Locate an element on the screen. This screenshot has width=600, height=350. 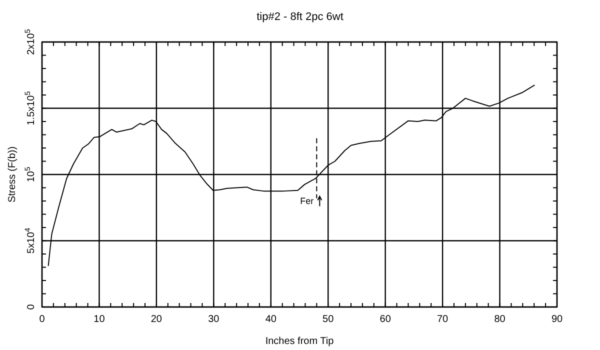
x-tick-label: 10 is located at coordinates (100, 319).